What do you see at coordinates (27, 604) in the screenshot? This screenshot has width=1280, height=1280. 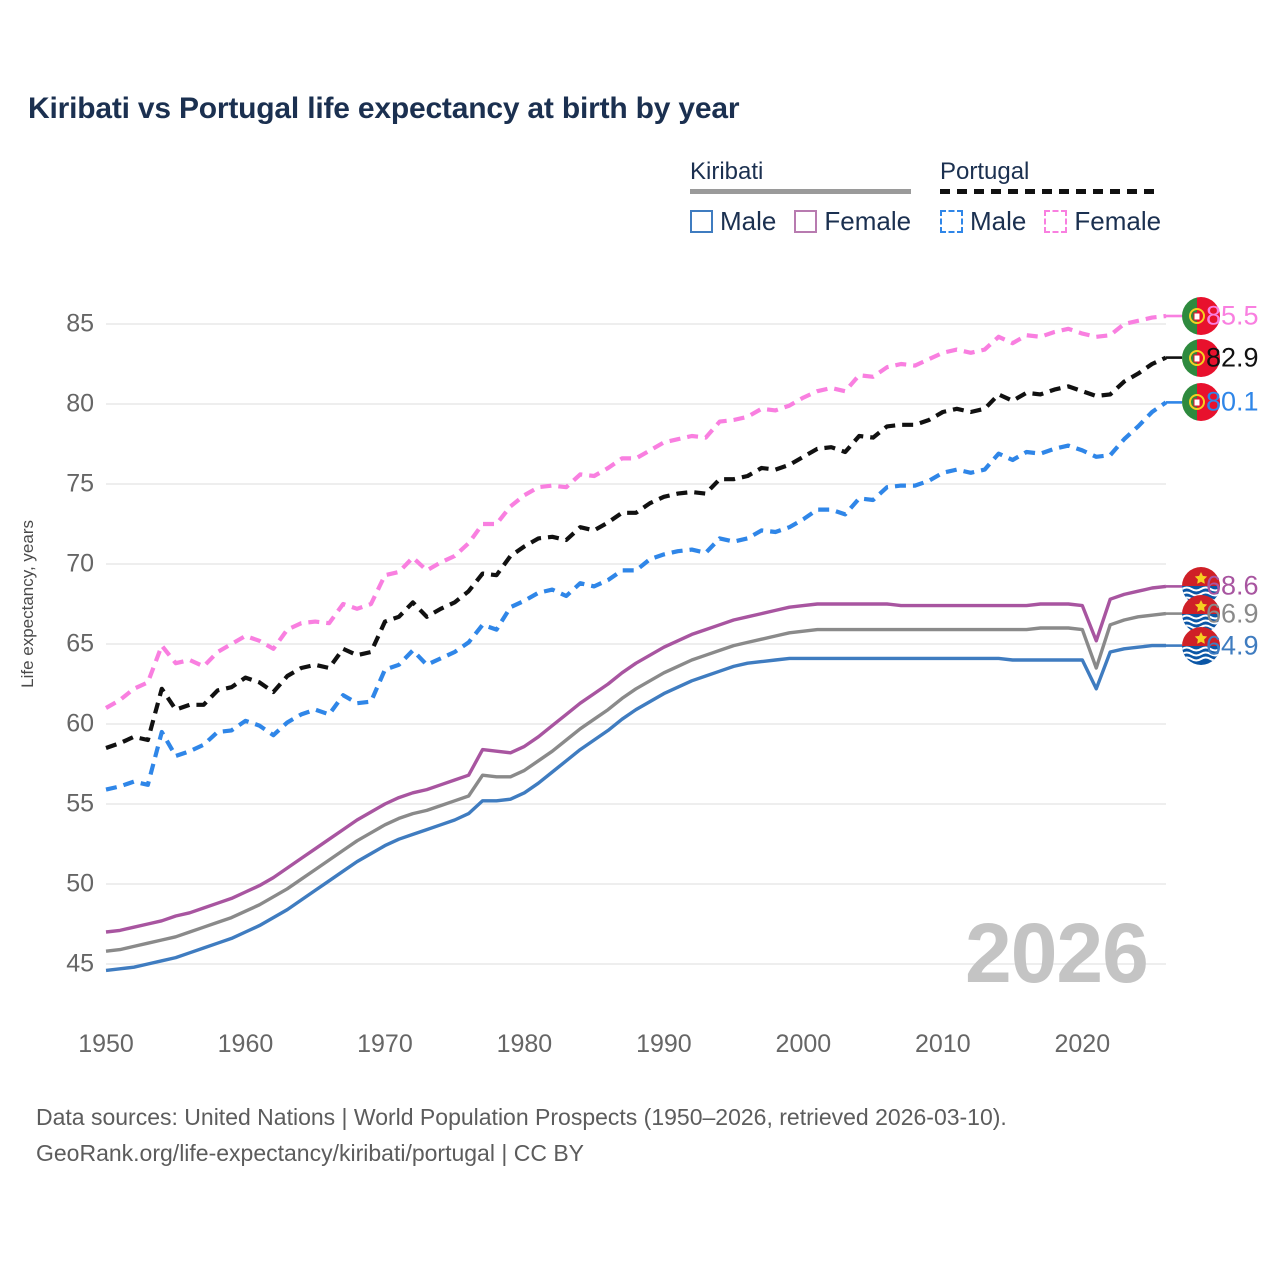 I see `y-axis-title: Life expectancy, years` at bounding box center [27, 604].